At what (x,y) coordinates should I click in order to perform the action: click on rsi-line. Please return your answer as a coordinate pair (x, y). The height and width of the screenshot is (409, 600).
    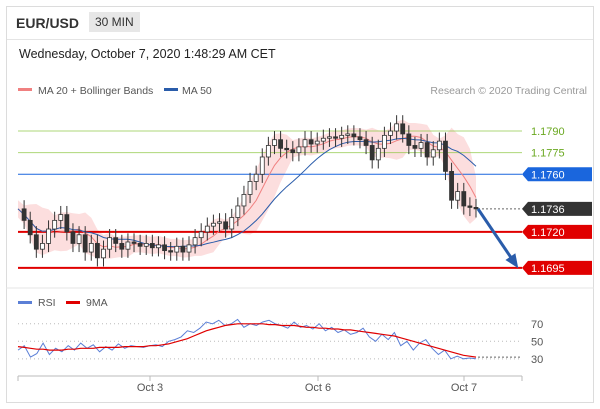
    Looking at the image, I should click on (247, 339).